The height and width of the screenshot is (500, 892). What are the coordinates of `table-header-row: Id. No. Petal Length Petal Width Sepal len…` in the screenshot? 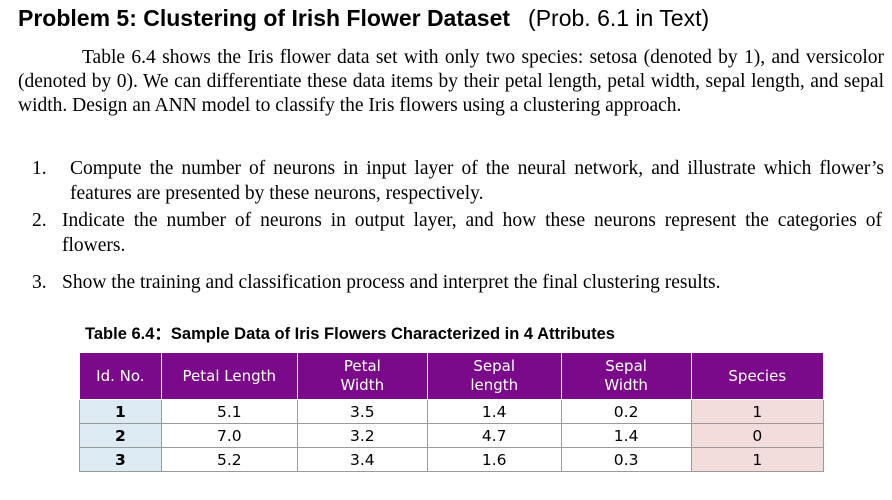 It's located at (452, 376).